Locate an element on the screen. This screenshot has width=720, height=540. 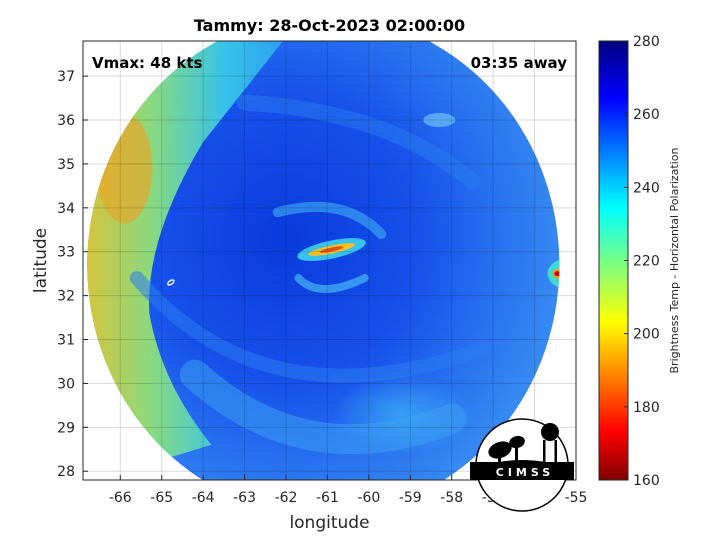
warm-core-center is located at coordinates (331, 249).